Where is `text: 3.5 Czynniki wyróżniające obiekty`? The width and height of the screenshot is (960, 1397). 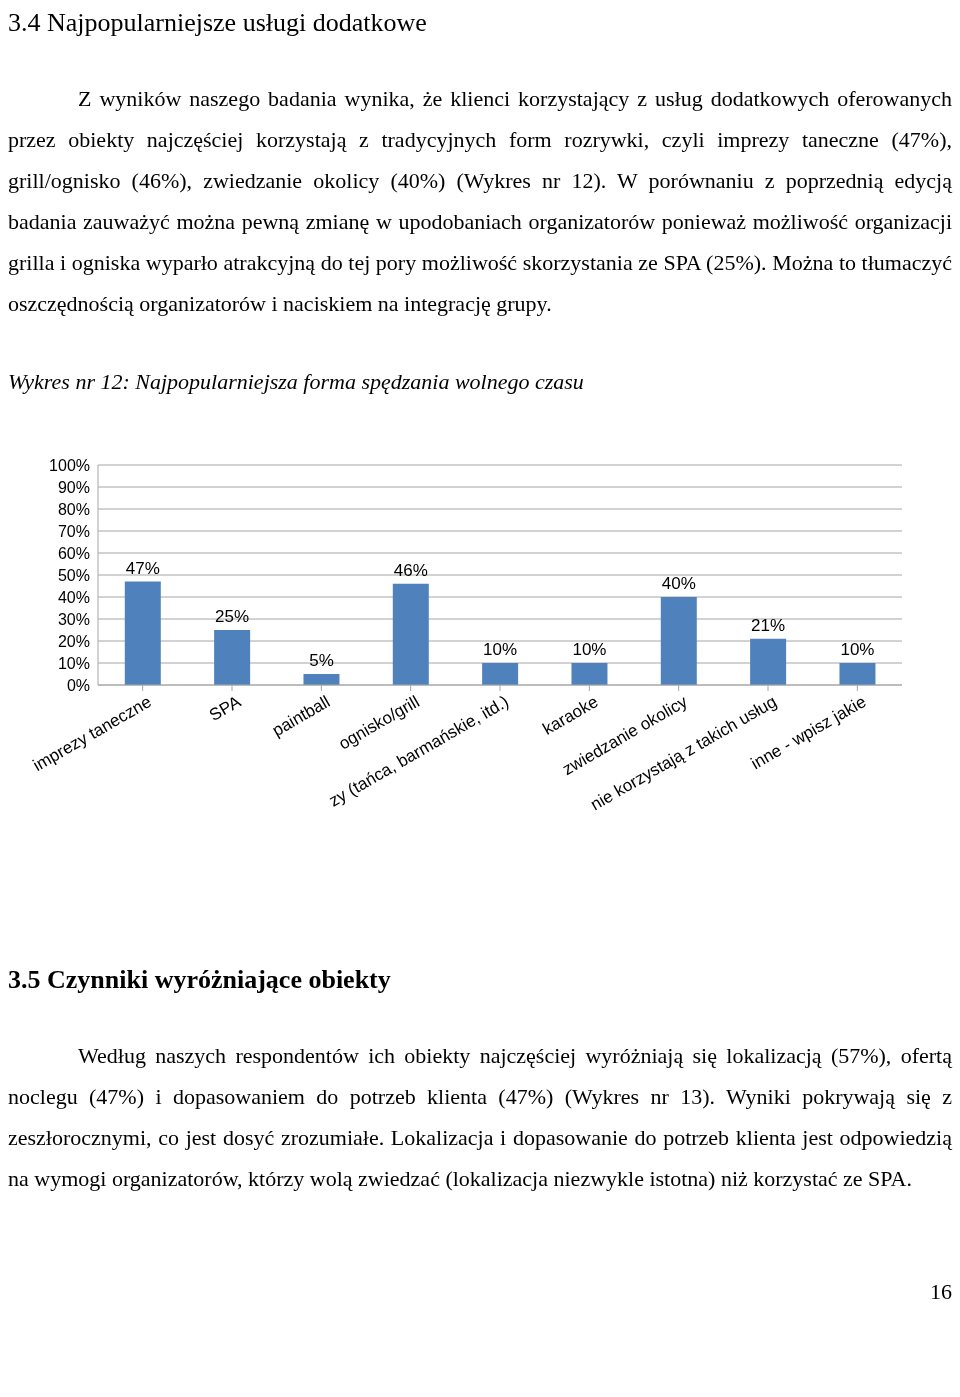 text: 3.5 Czynniki wyróżniające obiekty is located at coordinates (200, 980).